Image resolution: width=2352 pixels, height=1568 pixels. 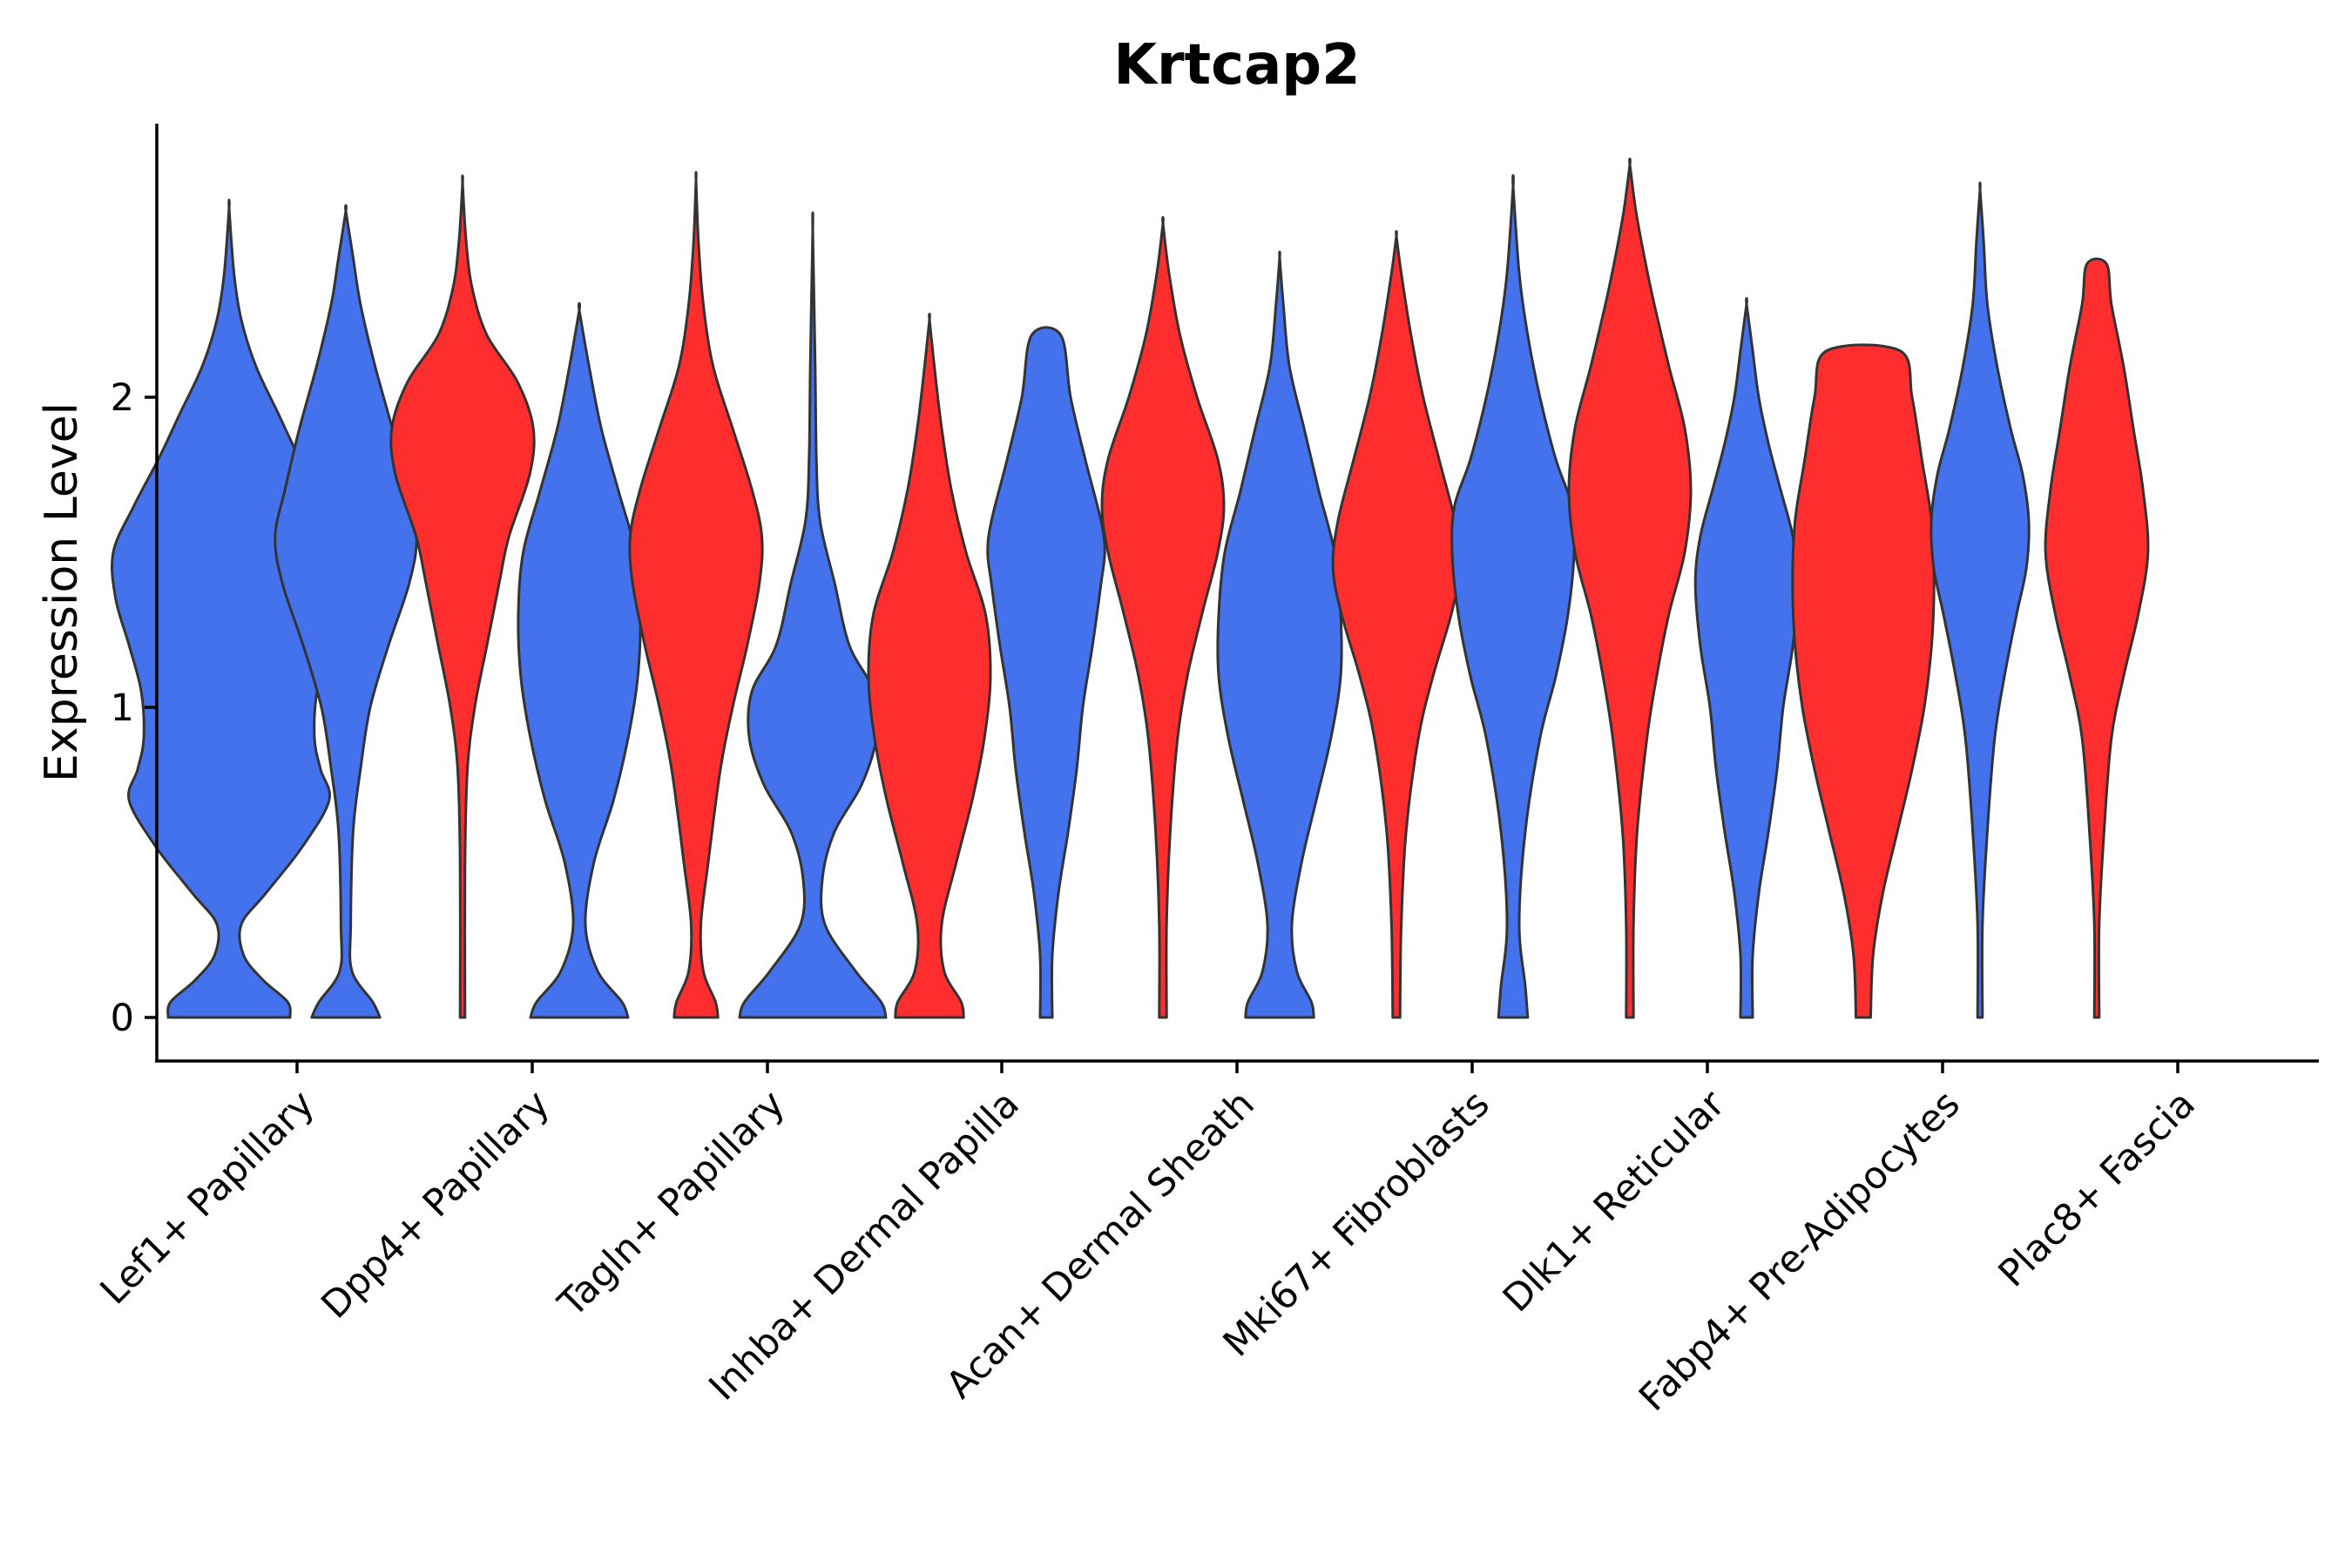 I want to click on x-tick-label: Dpp4+ Papillary, so click(x=436, y=1204).